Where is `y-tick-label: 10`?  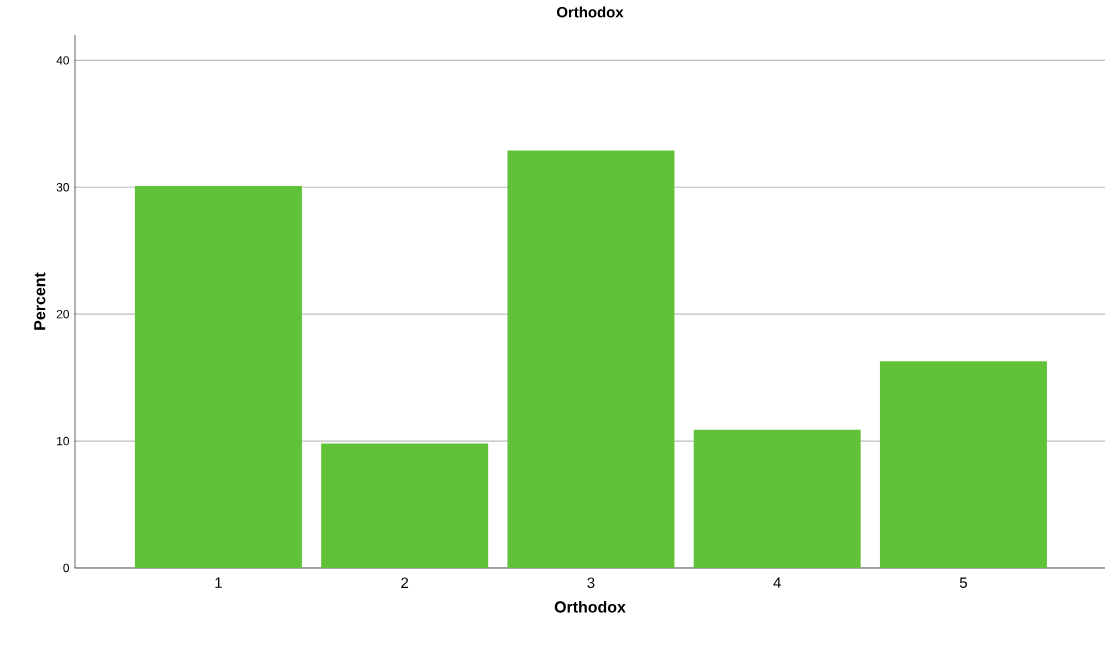
y-tick-label: 10 is located at coordinates (63, 441).